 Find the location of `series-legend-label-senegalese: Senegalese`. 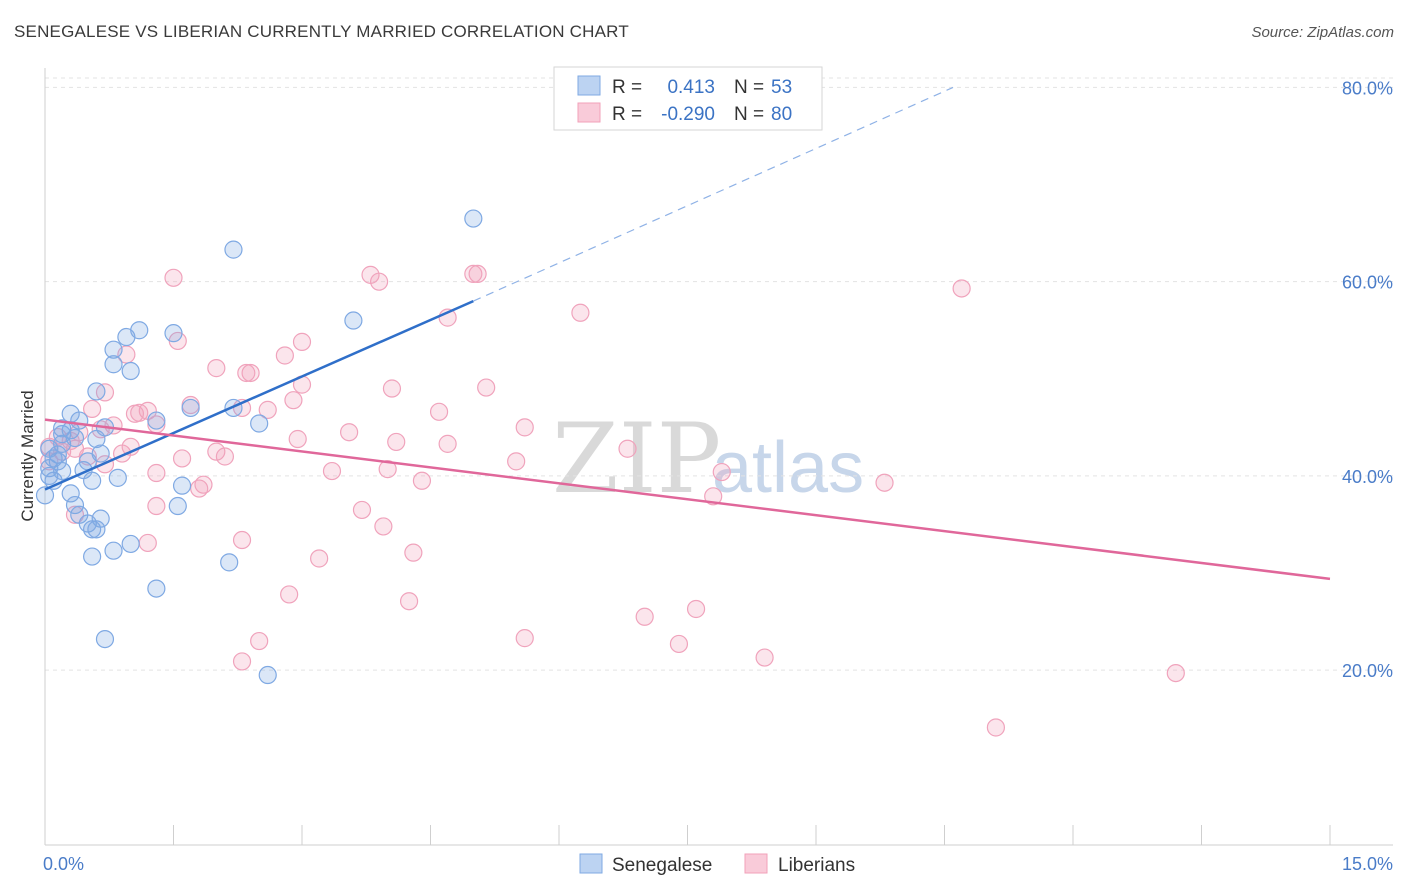

series-legend-label-senegalese: Senegalese is located at coordinates (662, 865).